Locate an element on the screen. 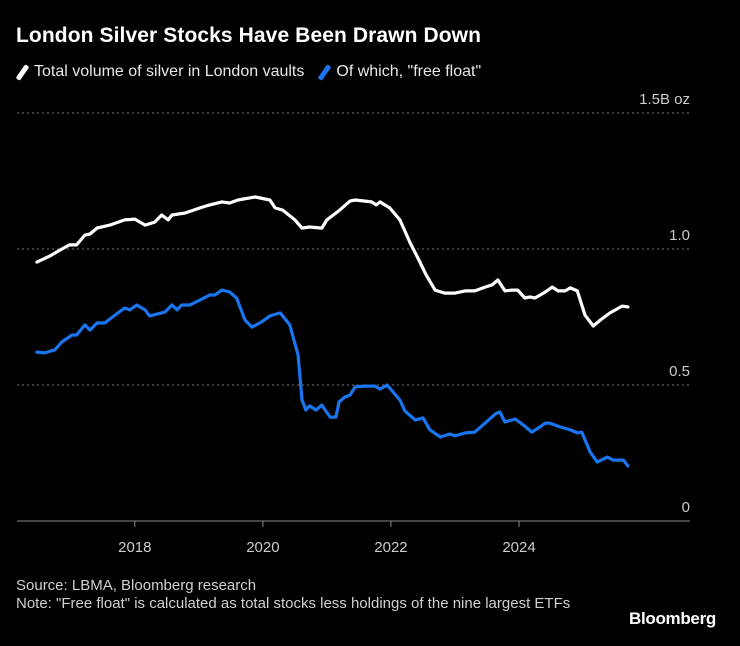 Image resolution: width=740 pixels, height=646 pixels. x-tick-label: 2022 is located at coordinates (390, 547).